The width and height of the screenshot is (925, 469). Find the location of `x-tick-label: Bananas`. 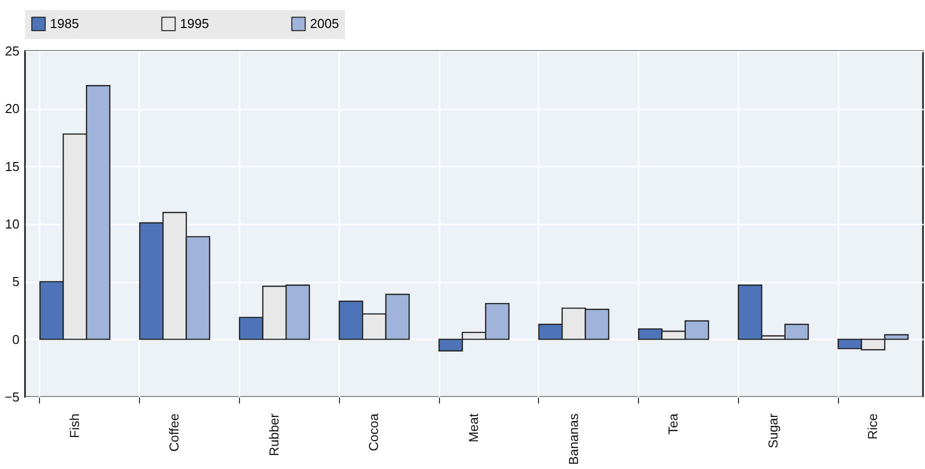

x-tick-label: Bananas is located at coordinates (573, 439).